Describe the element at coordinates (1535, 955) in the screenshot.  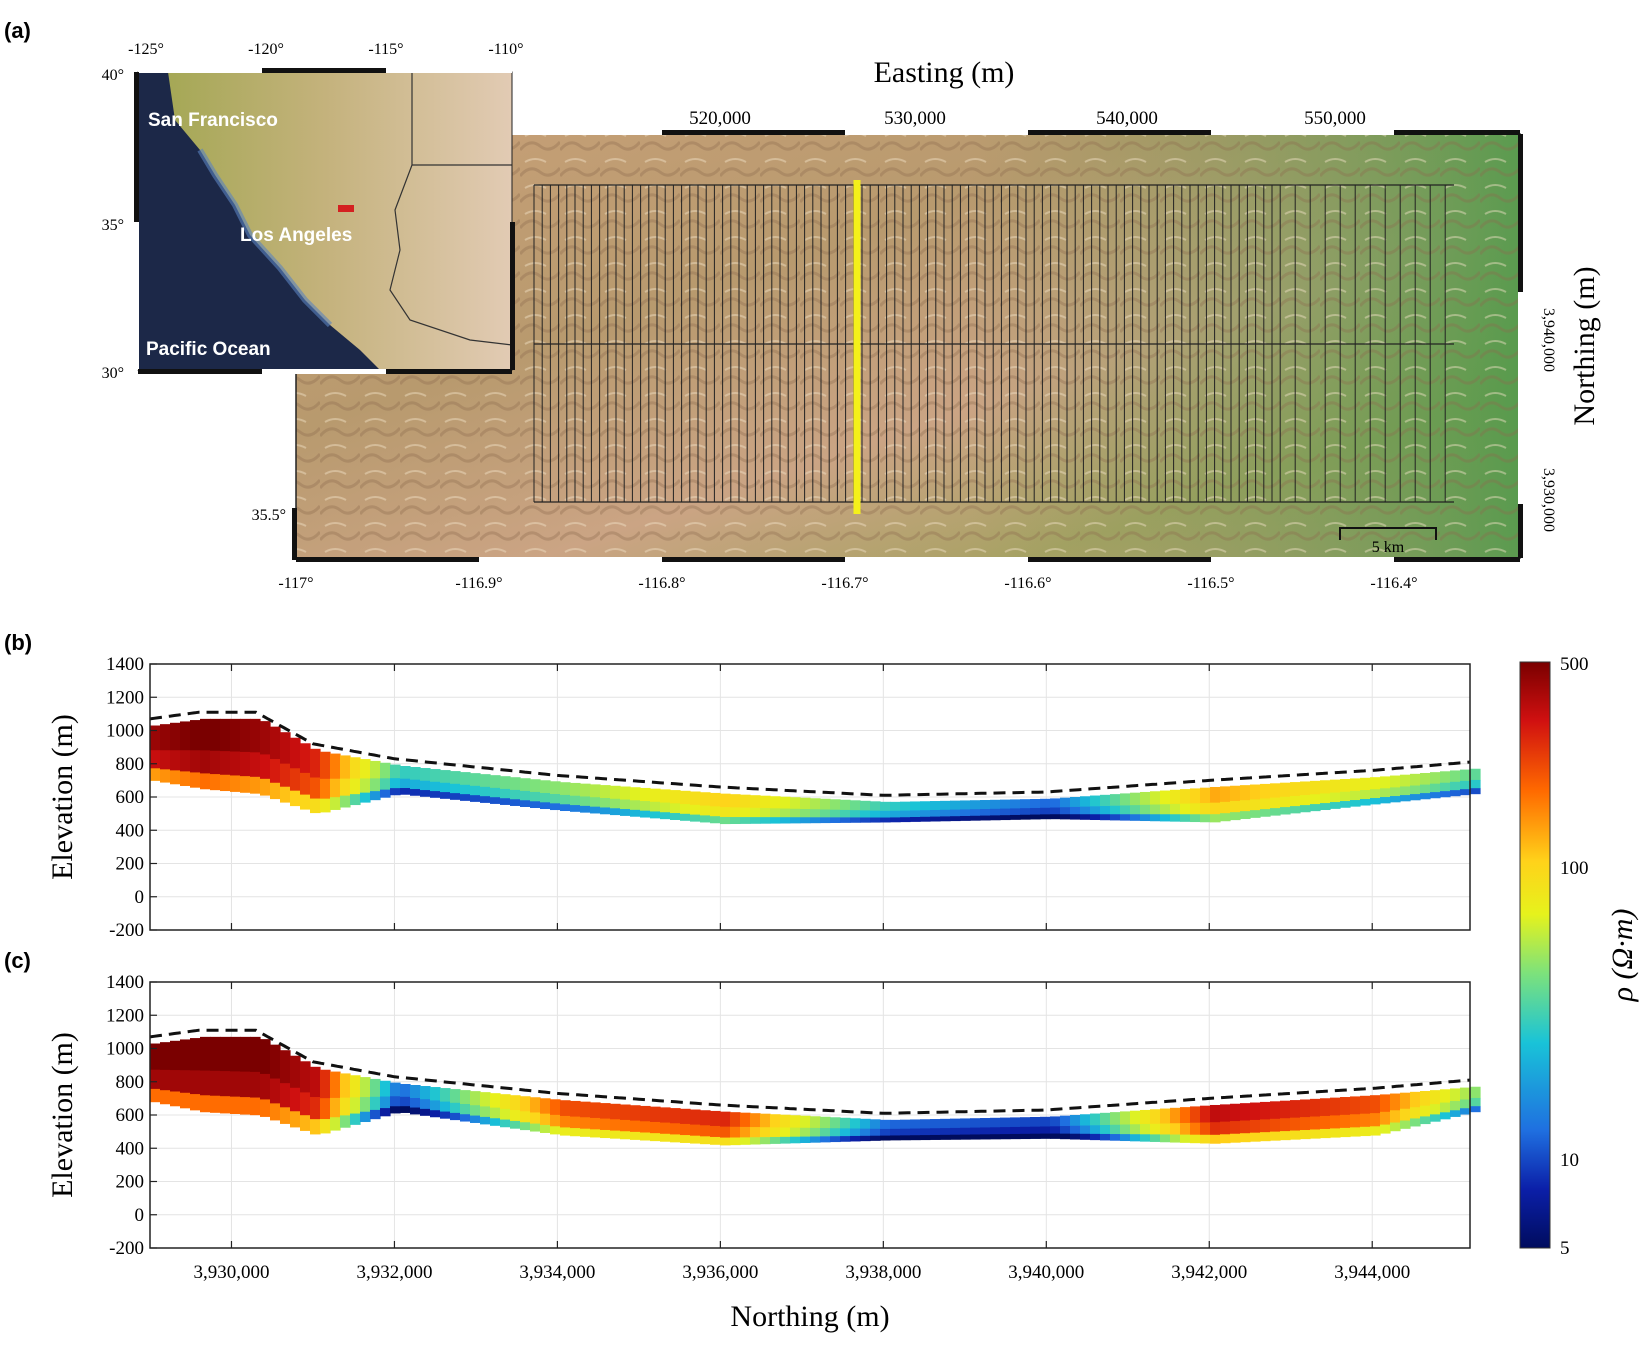
I see `colorbar-ramp` at that location.